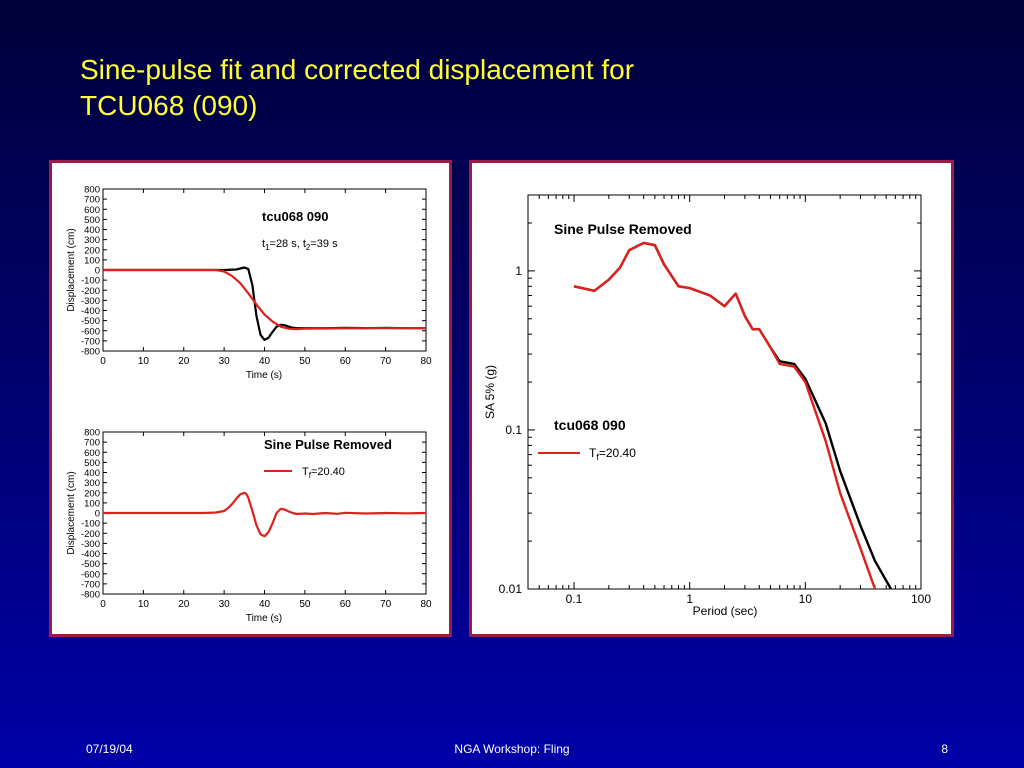  Describe the element at coordinates (90, 311) in the screenshot. I see `top-y-tick-label: -400` at that location.